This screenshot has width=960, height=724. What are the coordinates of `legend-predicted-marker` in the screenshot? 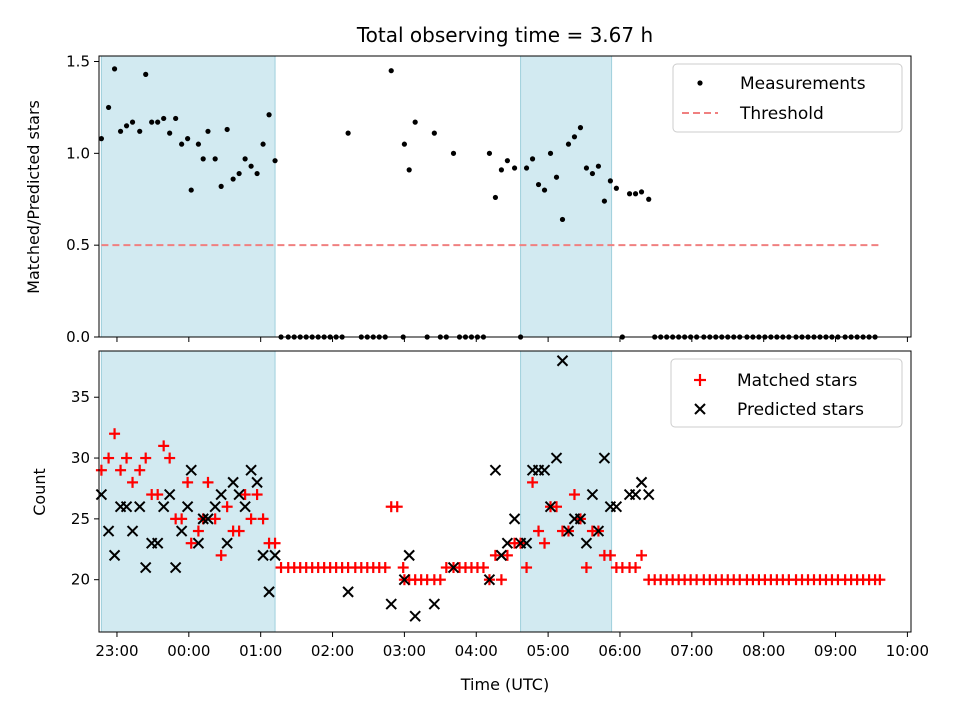 It's located at (700, 409).